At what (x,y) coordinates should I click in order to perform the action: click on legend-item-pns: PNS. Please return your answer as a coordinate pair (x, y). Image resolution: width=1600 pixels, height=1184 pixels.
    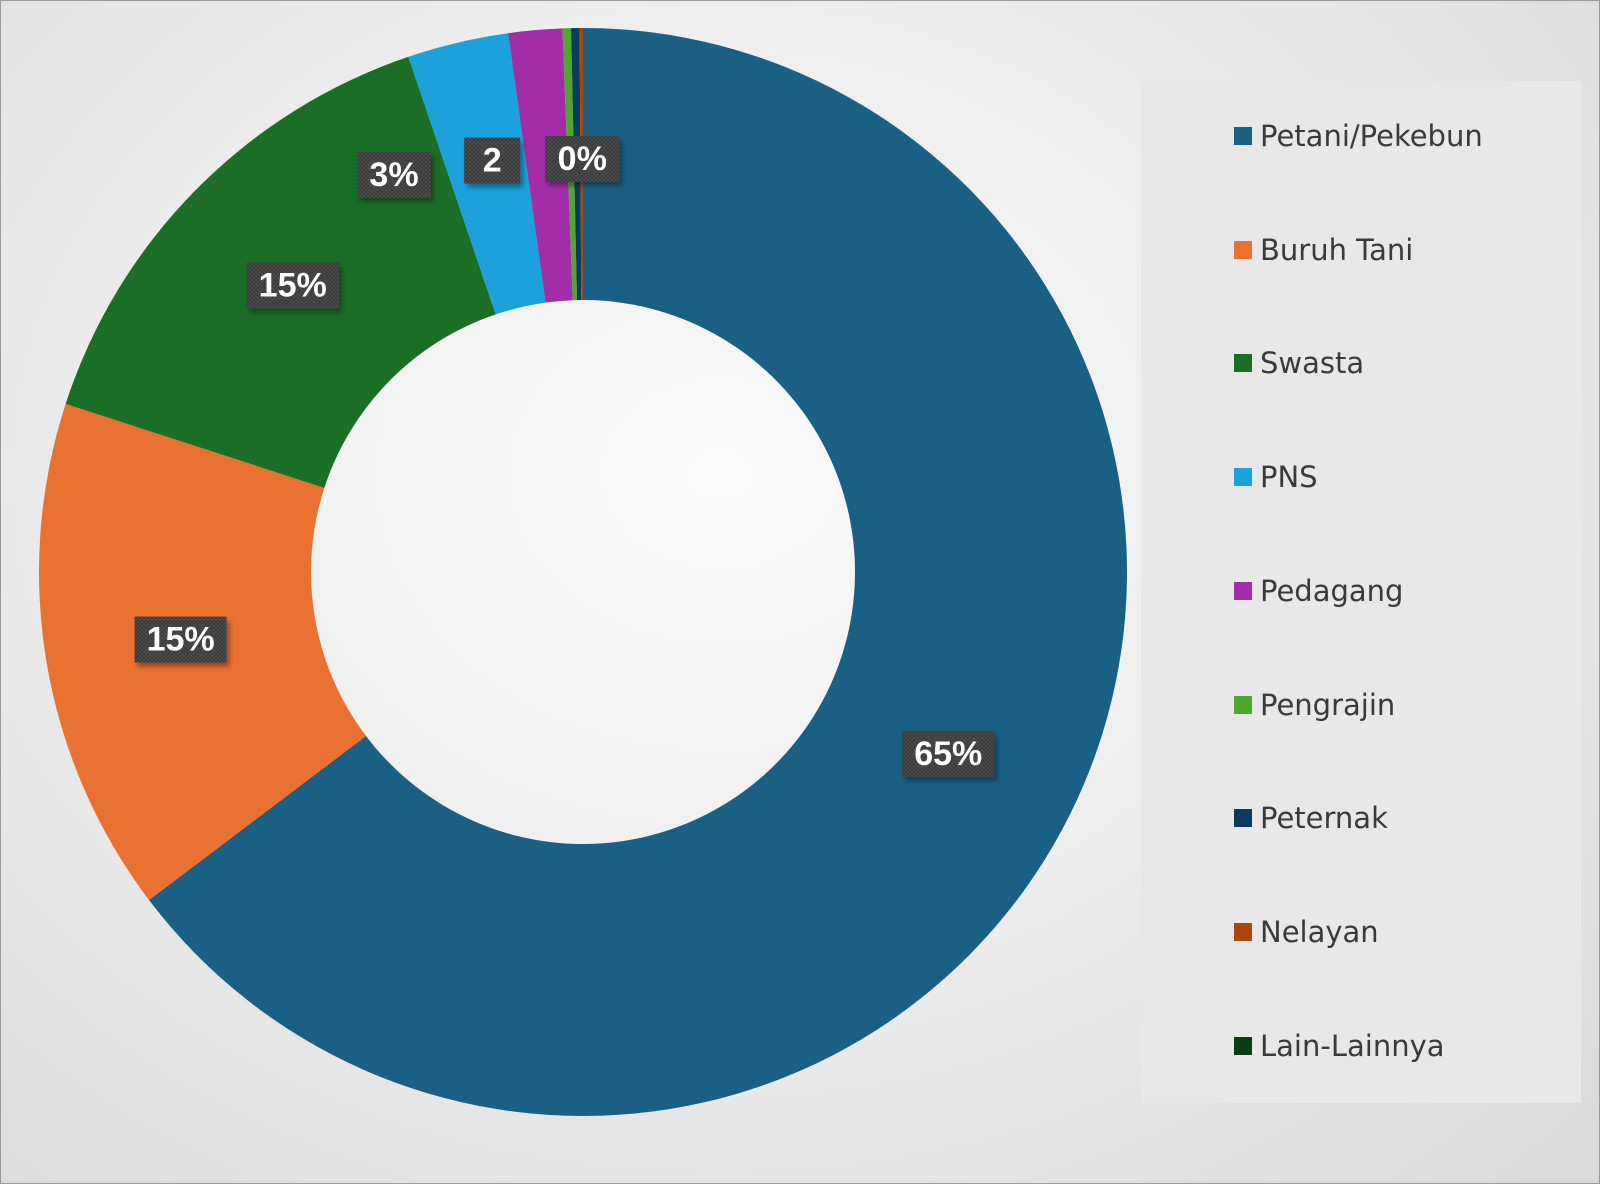
    Looking at the image, I should click on (1276, 477).